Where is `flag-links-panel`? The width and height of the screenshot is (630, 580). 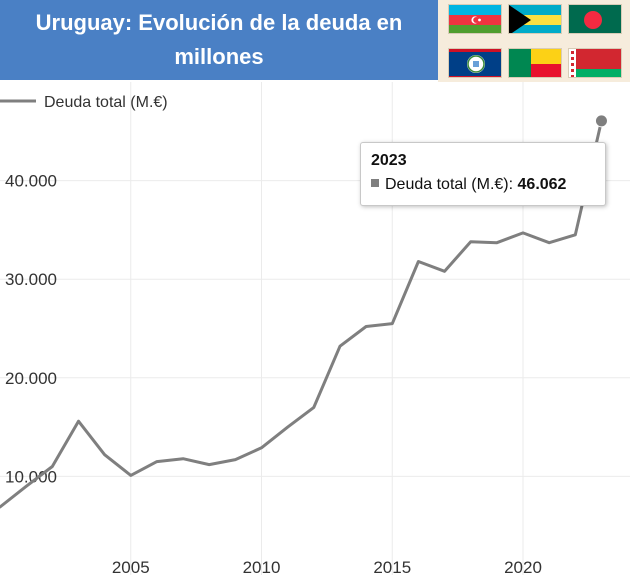
flag-links-panel is located at coordinates (534, 41).